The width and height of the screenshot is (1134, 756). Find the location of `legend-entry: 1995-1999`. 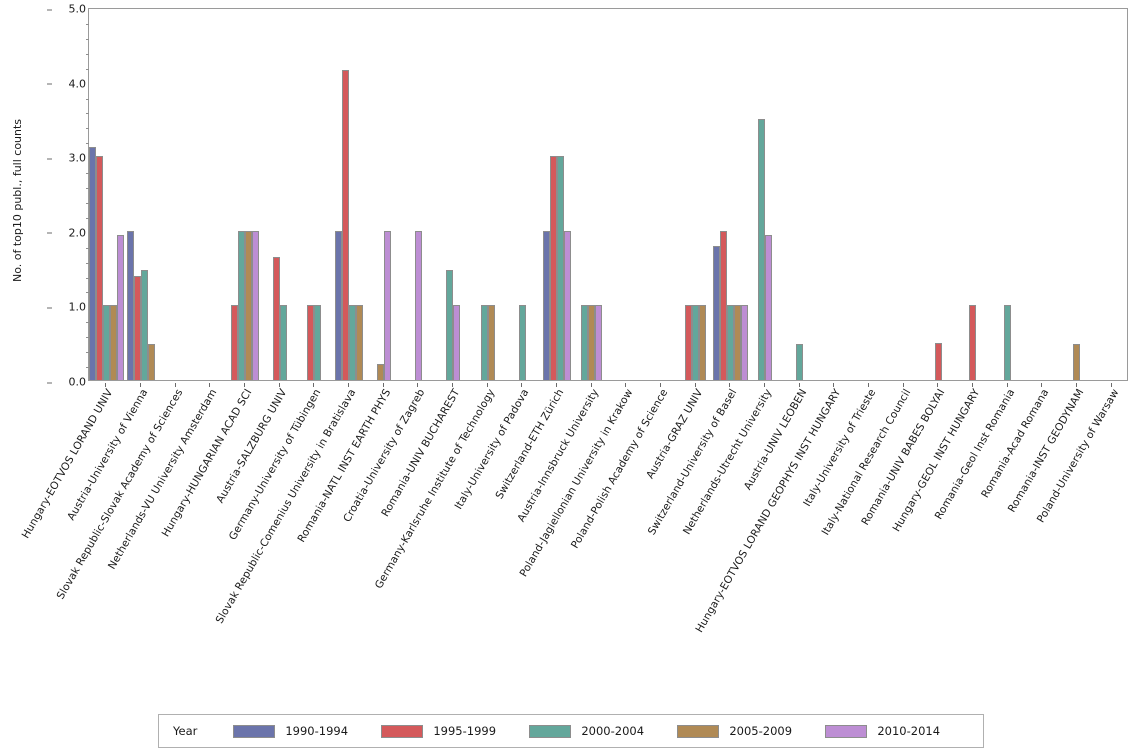

legend-entry: 1995-1999 is located at coordinates (455, 731).